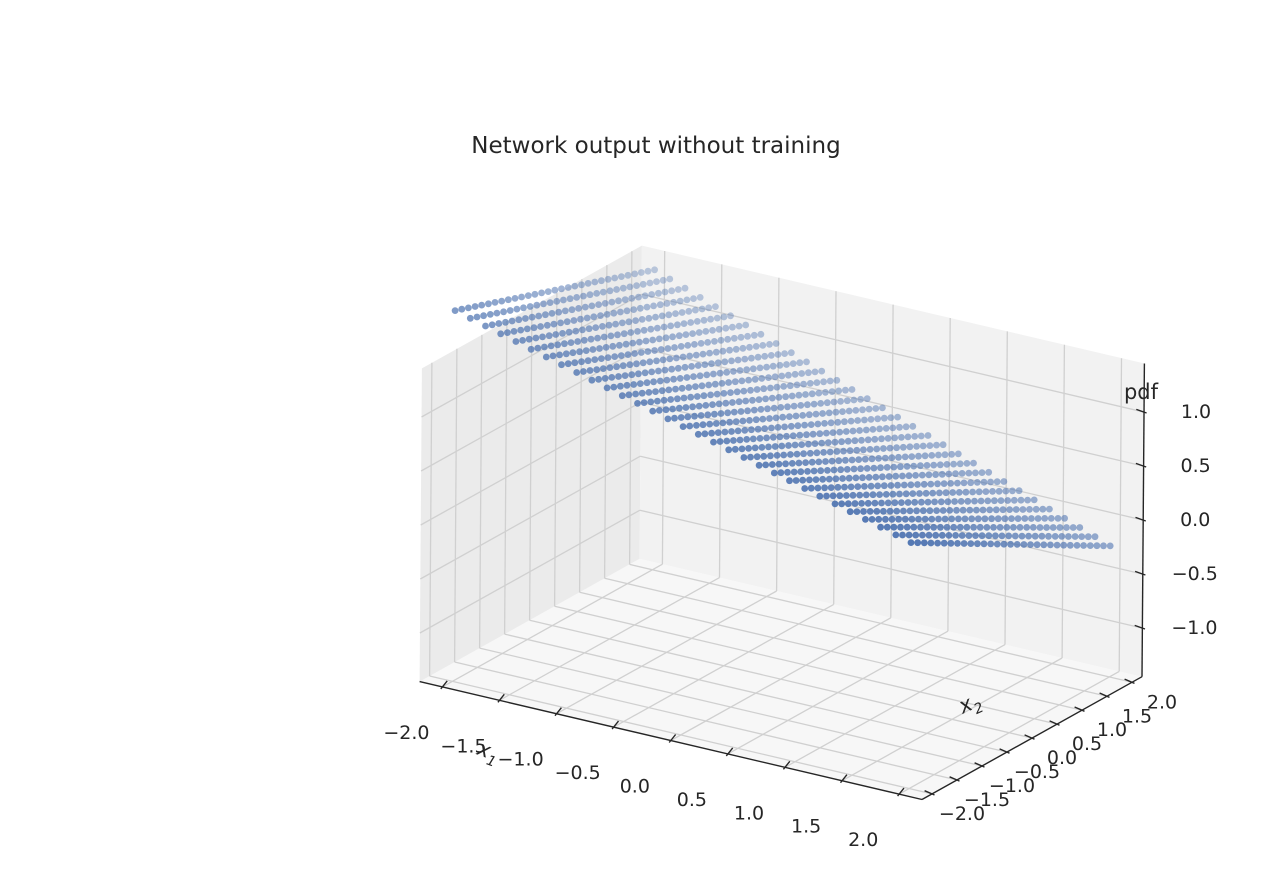  I want to click on z-tick-out, so click(1144, 520).